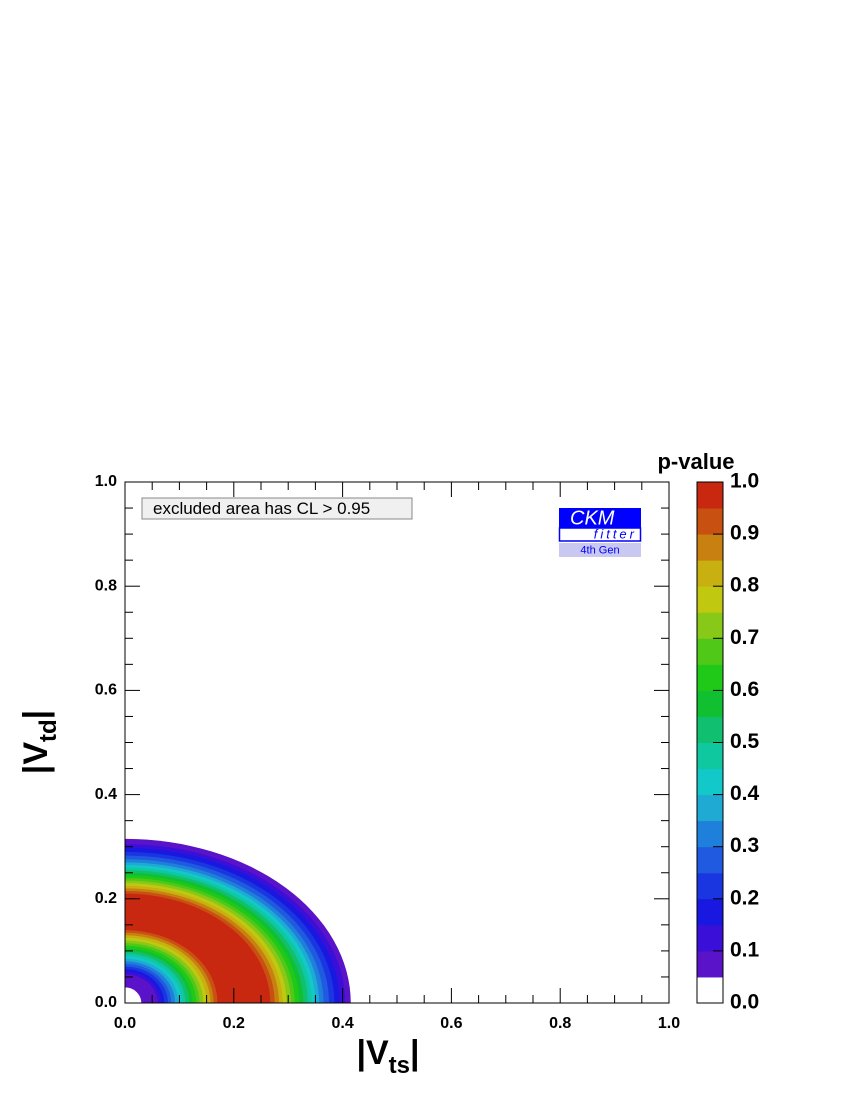 This screenshot has height=1105, width=850. What do you see at coordinates (106, 585) in the screenshot?
I see `y-tick-label: 0.8` at bounding box center [106, 585].